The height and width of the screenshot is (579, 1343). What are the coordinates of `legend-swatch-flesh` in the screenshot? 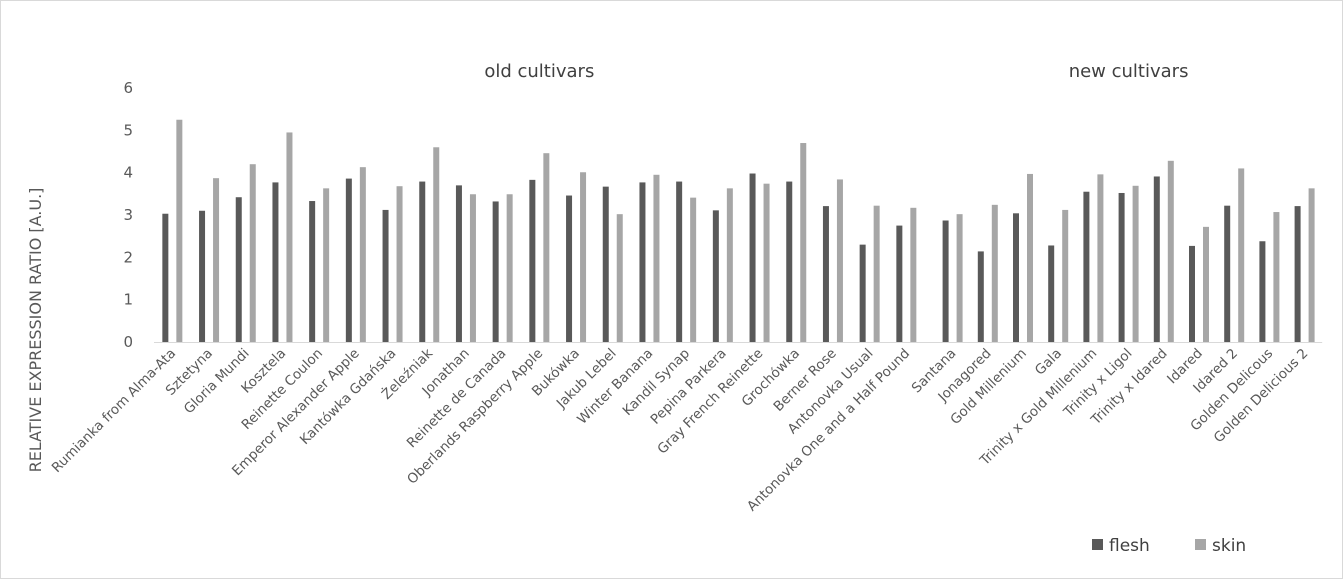 It's located at (1097, 544).